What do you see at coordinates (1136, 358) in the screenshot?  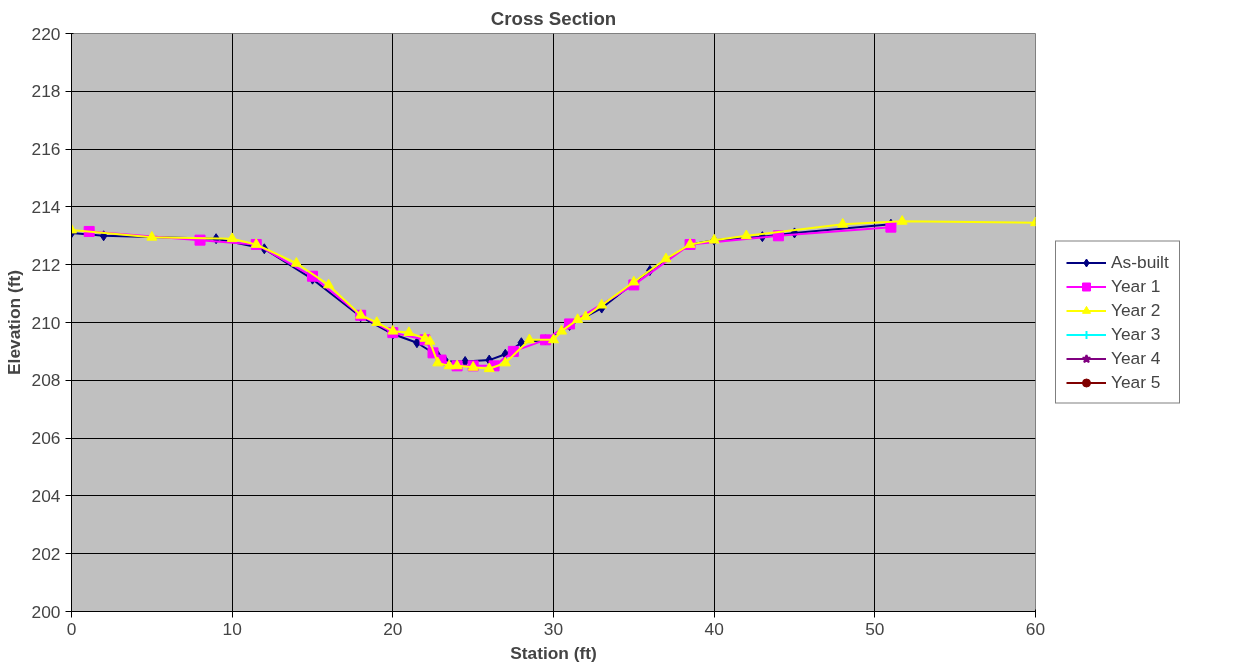 I see `legend-label: Year 4` at bounding box center [1136, 358].